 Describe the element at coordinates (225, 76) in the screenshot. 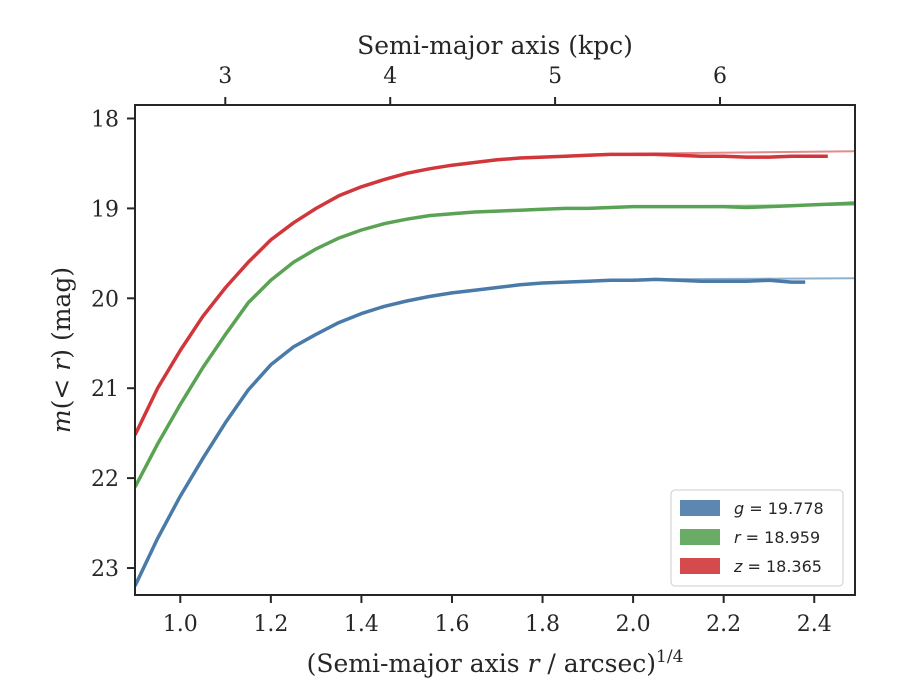

I see `top-tick-label: 3` at that location.